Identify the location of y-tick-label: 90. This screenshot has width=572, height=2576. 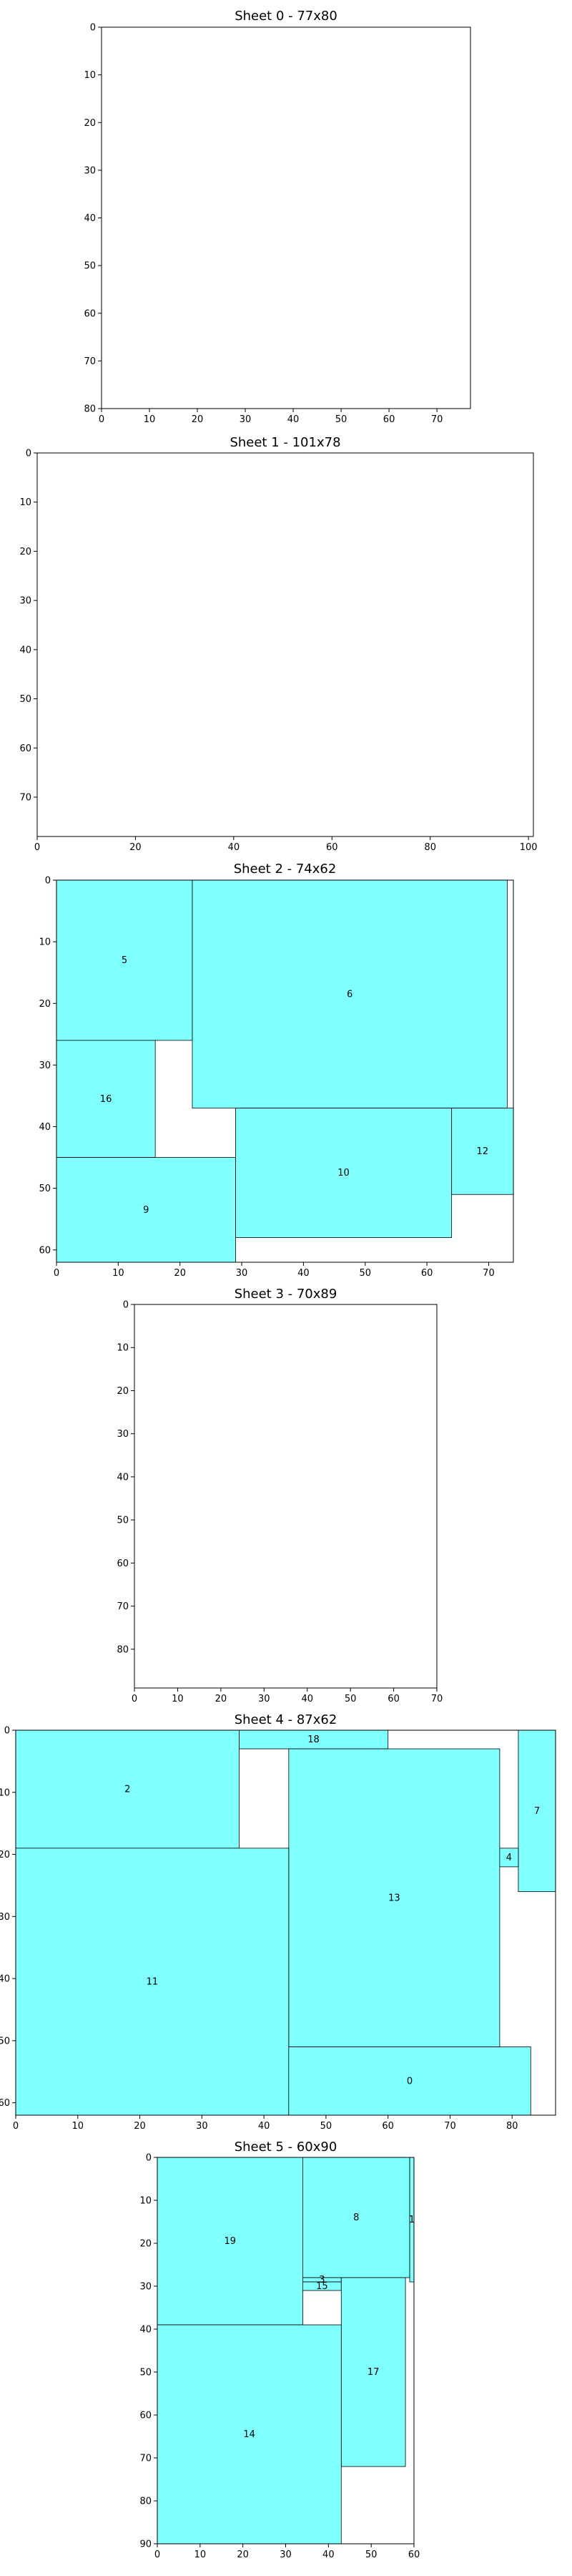
(145, 2545).